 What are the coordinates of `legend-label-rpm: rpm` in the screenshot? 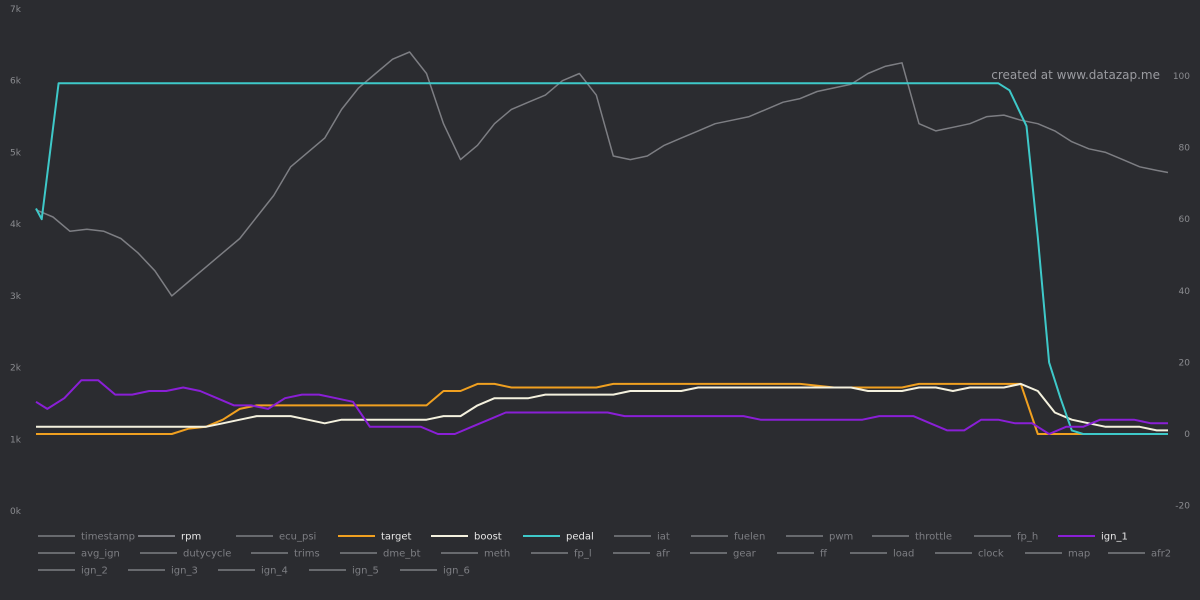 It's located at (191, 537).